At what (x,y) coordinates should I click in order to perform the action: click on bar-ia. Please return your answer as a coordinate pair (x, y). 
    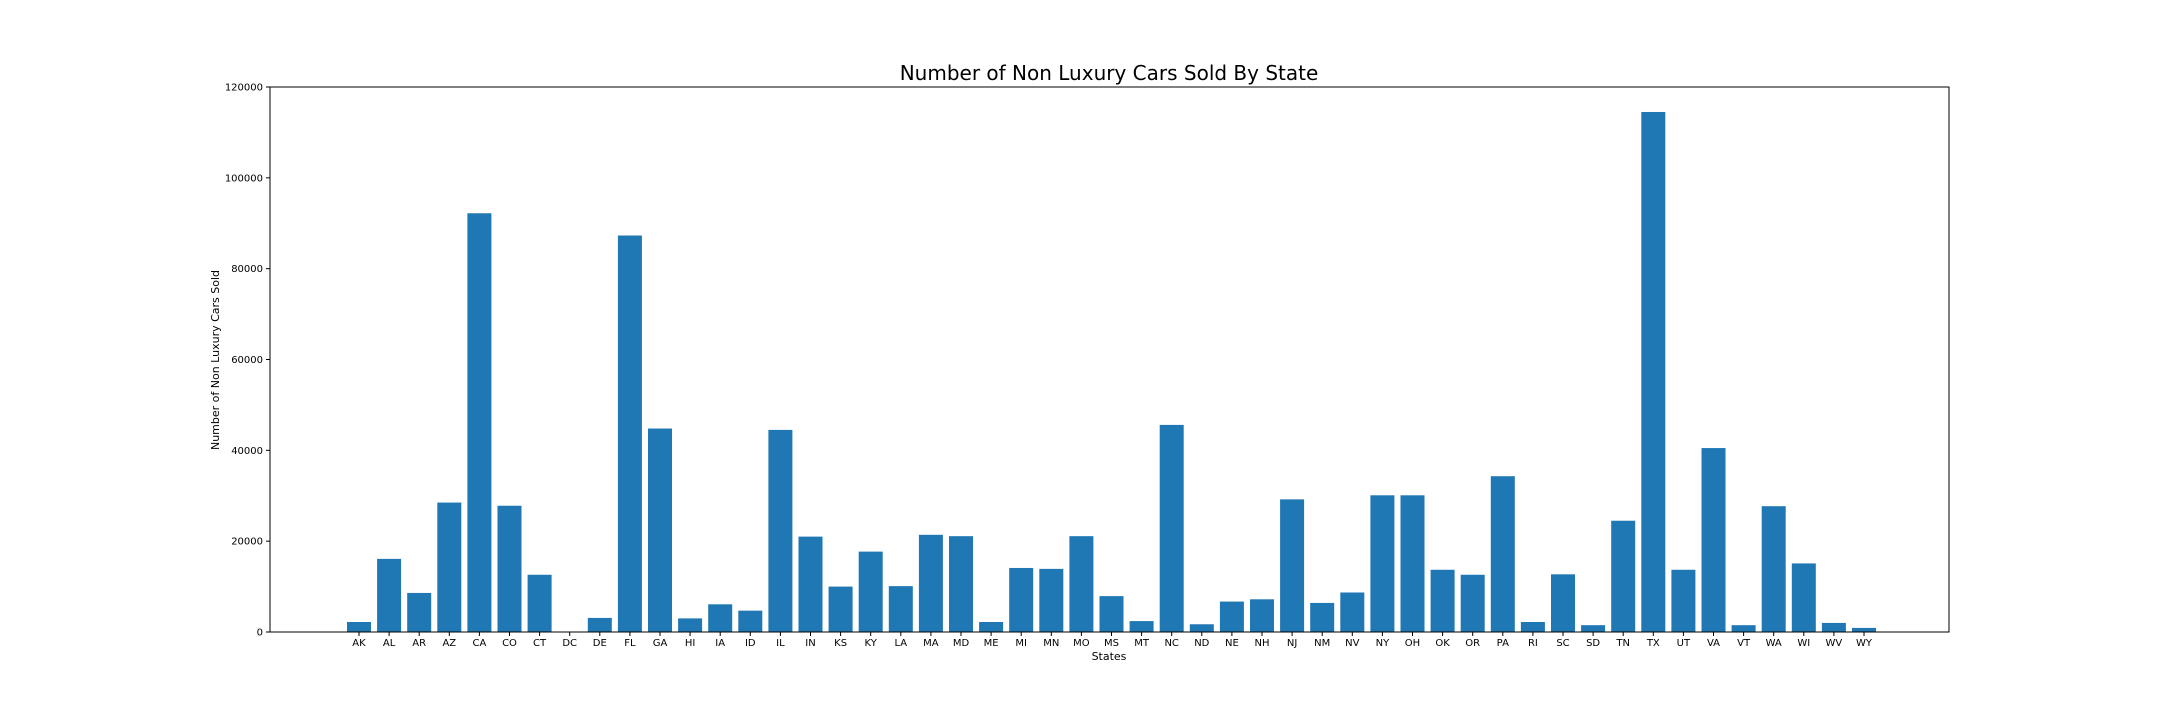
    Looking at the image, I should click on (720, 618).